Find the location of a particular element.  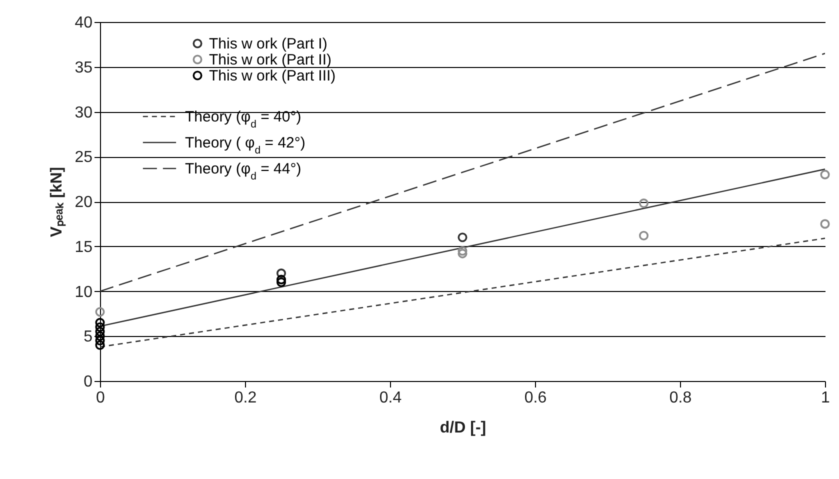

y-tick-label: 20 is located at coordinates (83, 202).